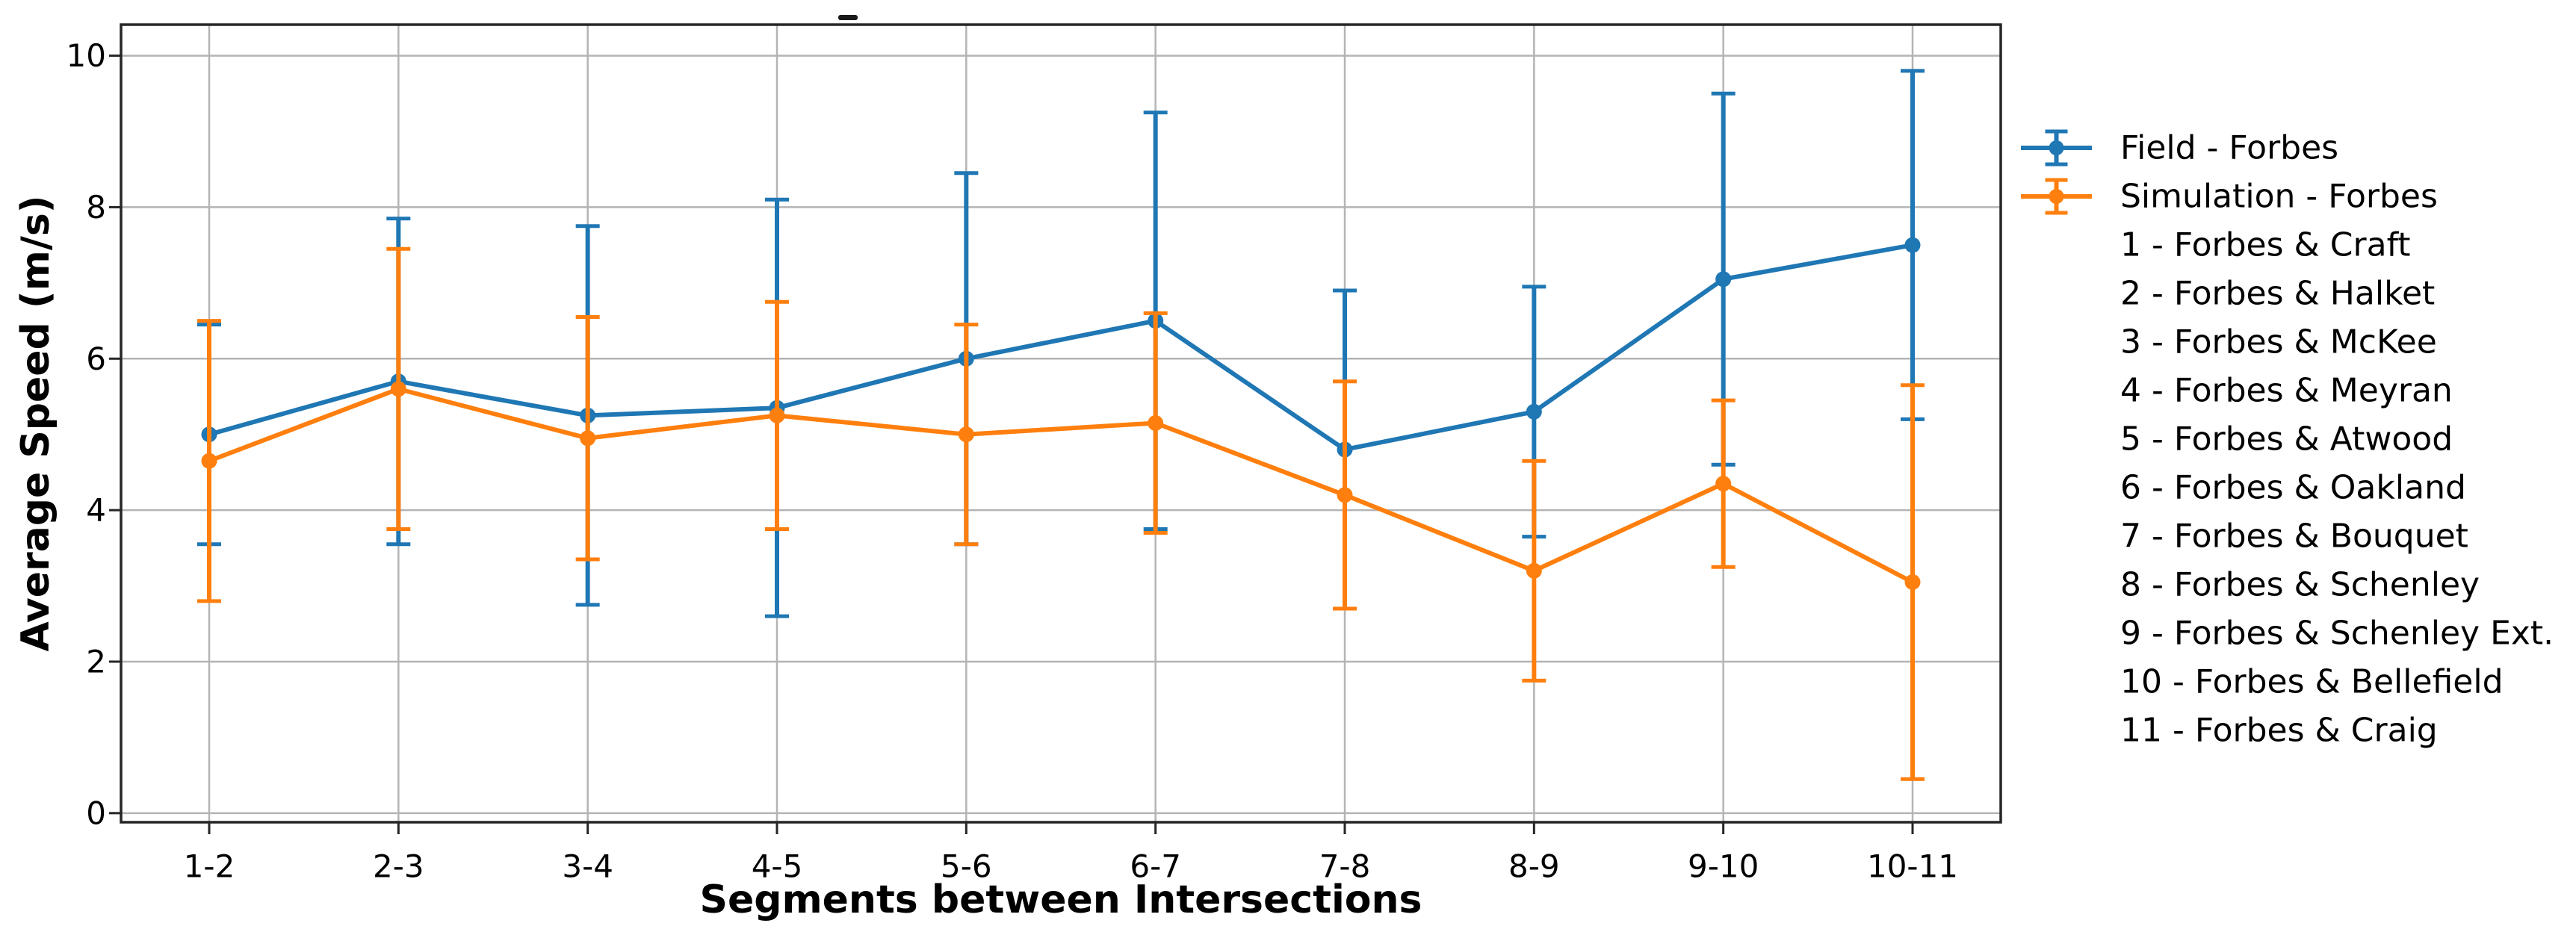  What do you see at coordinates (35, 423) in the screenshot?
I see `y-axis-title: Average Speed (m/s)` at bounding box center [35, 423].